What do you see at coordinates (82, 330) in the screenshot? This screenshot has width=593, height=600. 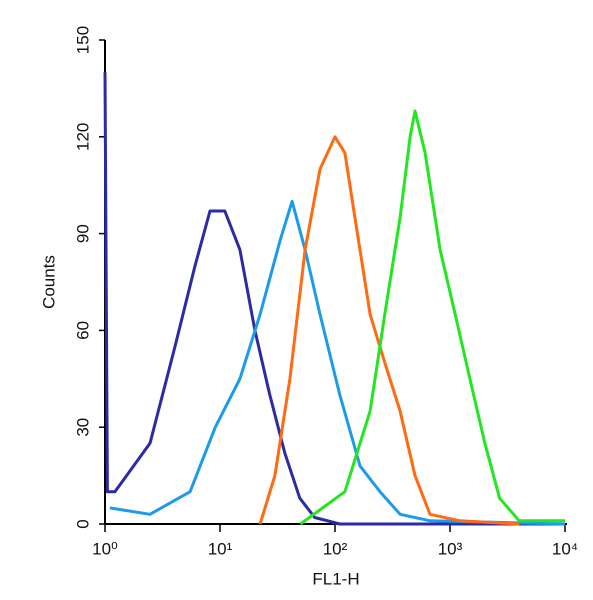 I see `y-tick-label: 60` at bounding box center [82, 330].